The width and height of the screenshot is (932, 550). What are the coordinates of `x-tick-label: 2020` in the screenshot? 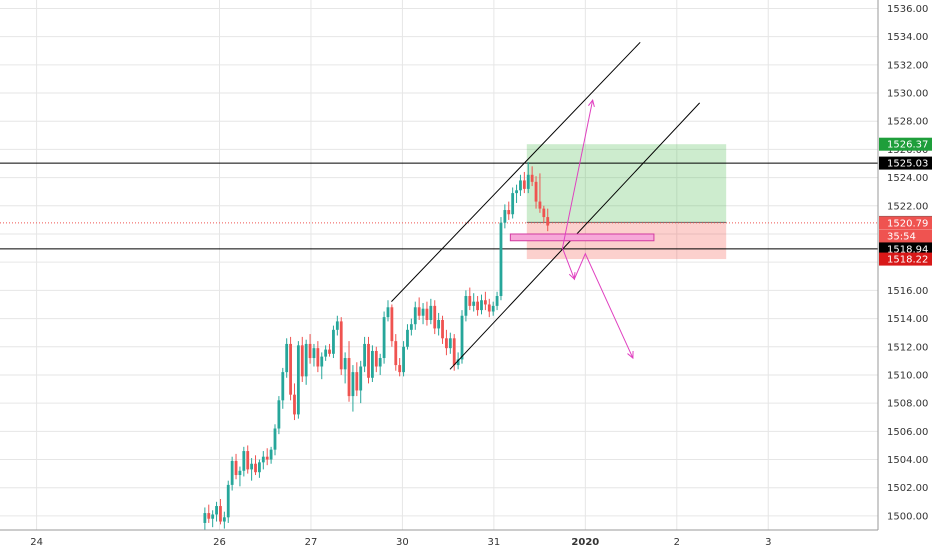 It's located at (585, 542).